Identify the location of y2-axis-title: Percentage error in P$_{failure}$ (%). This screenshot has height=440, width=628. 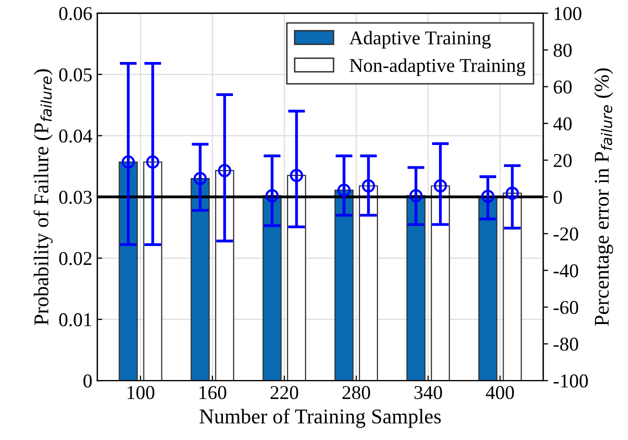
(604, 197).